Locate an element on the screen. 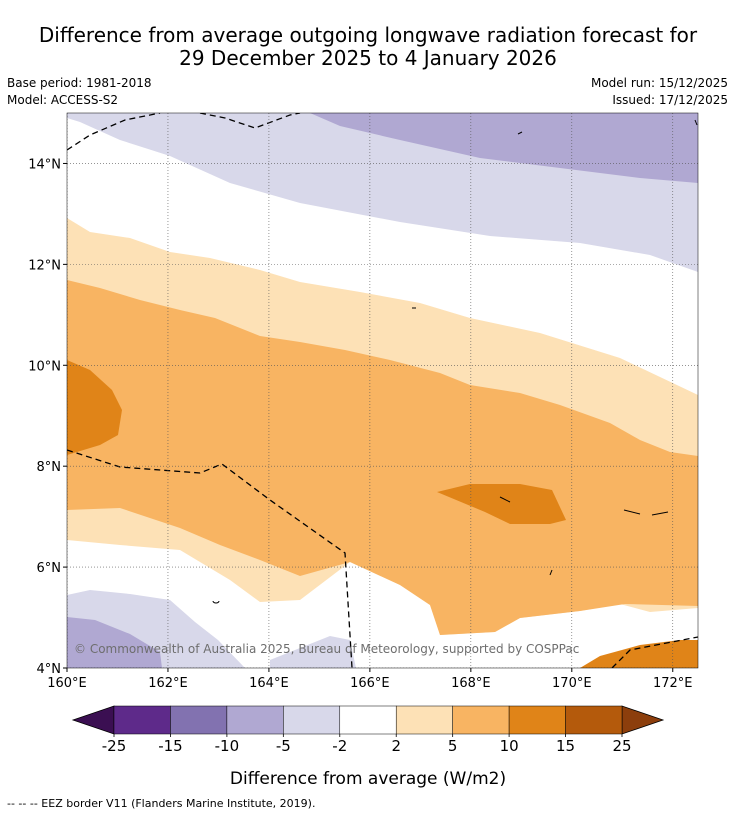 This screenshot has height=816, width=736. eez-border-southeast is located at coordinates (654, 652).